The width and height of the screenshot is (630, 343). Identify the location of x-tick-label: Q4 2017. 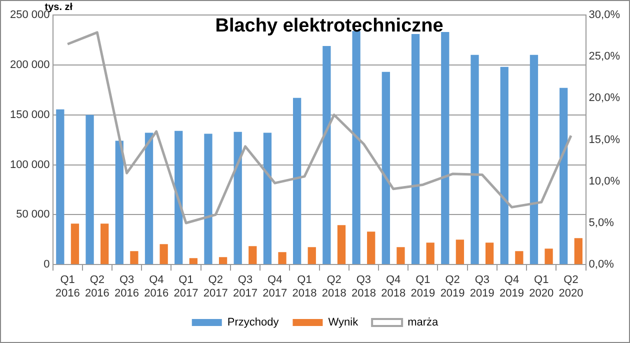
(275, 287).